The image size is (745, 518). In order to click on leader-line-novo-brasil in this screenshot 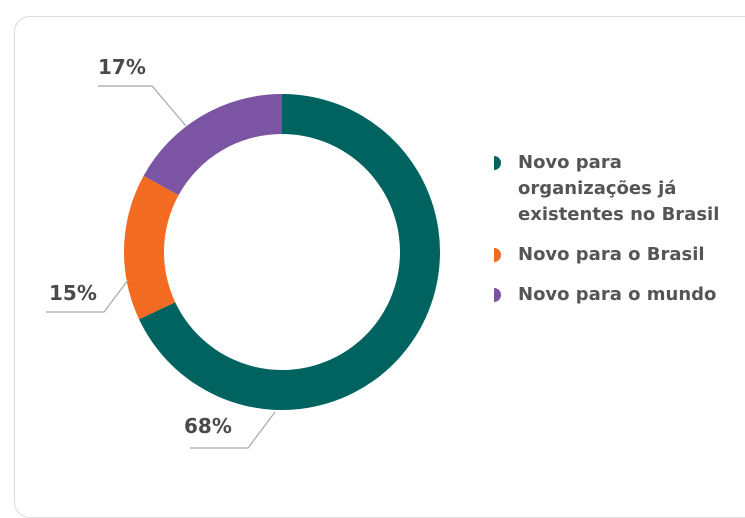, I will do `click(87, 296)`.